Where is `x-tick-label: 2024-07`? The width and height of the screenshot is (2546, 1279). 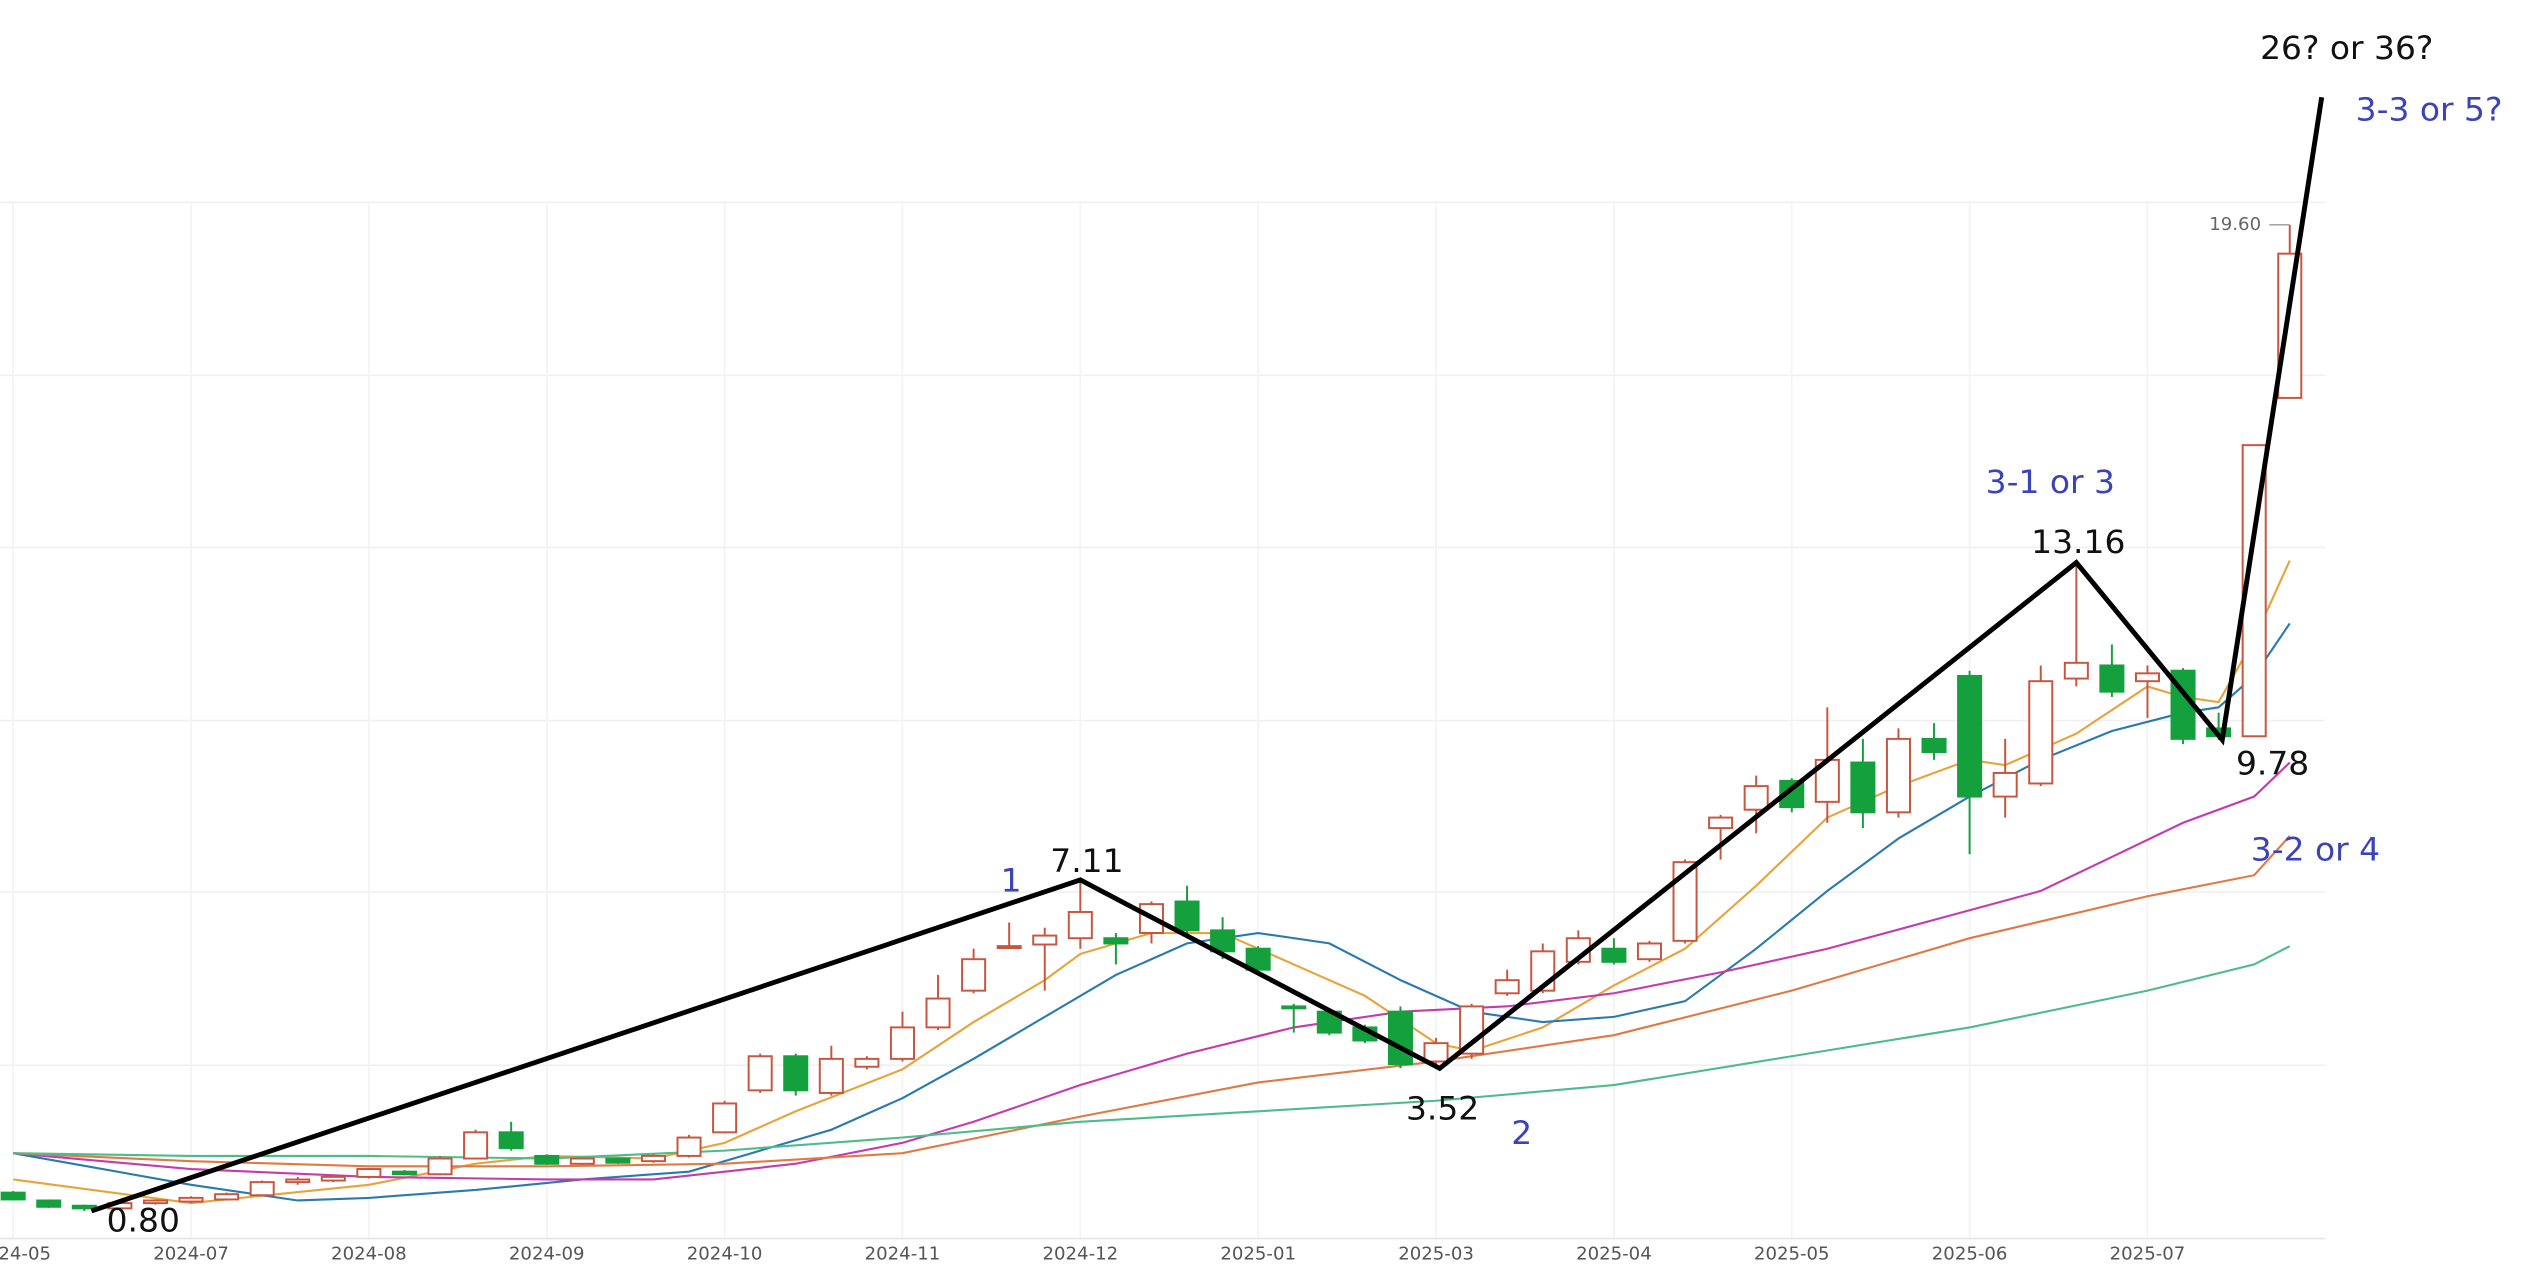 x-tick-label: 2024-07 is located at coordinates (191, 1254).